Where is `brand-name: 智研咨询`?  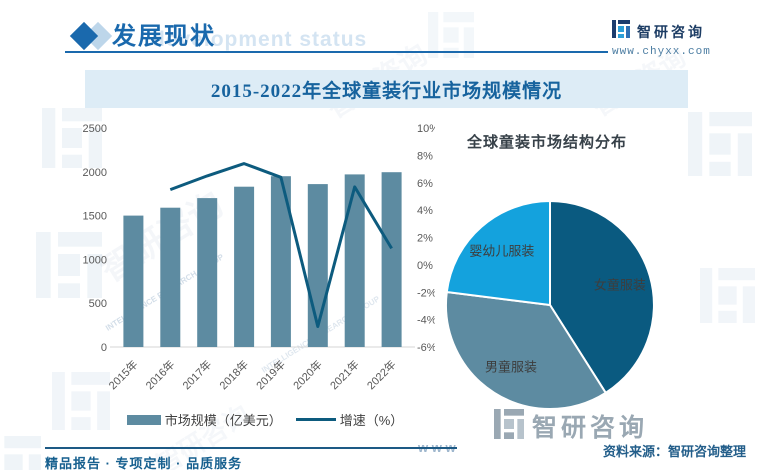 brand-name: 智研咨询 is located at coordinates (671, 31).